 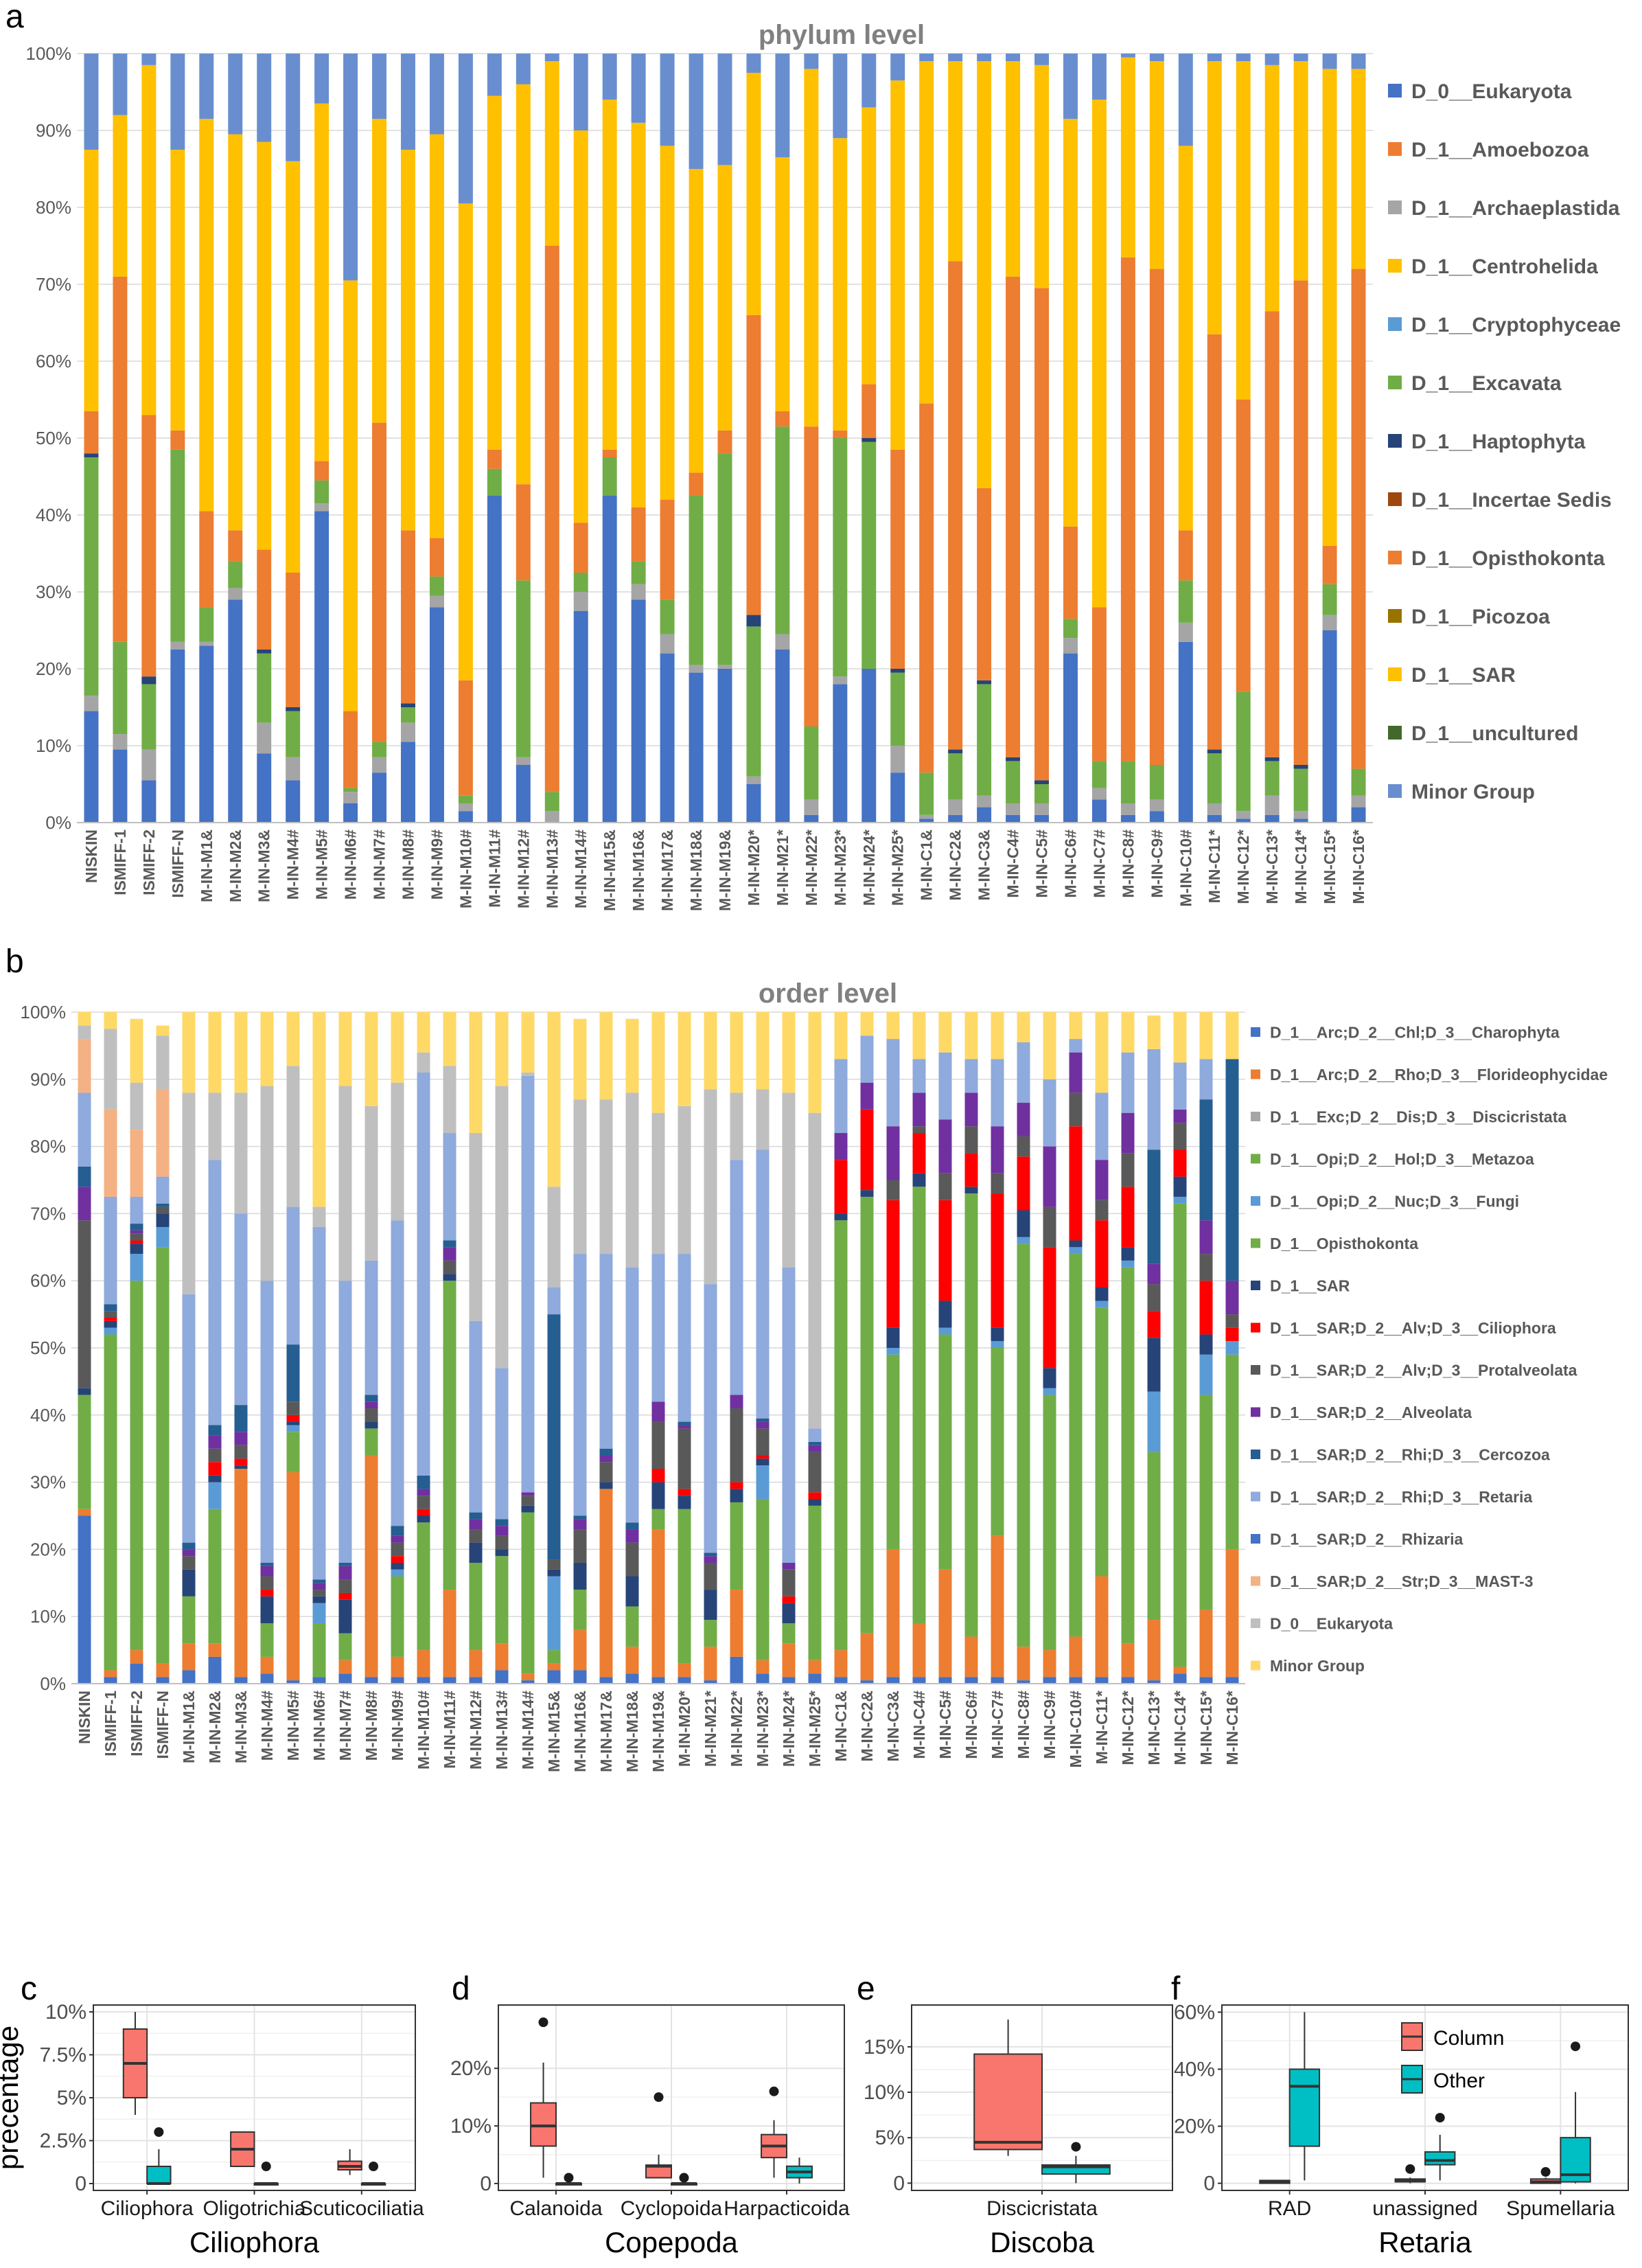 What do you see at coordinates (828, 993) in the screenshot?
I see `order-chart-title: order level` at bounding box center [828, 993].